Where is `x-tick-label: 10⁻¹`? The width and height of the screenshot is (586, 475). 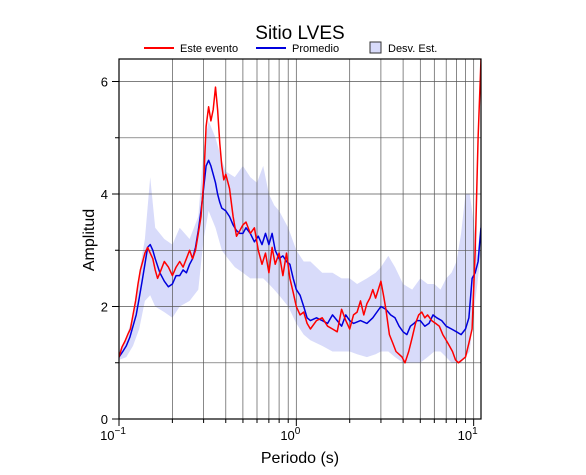 x-tick-label: 10⁻¹ is located at coordinates (113, 434).